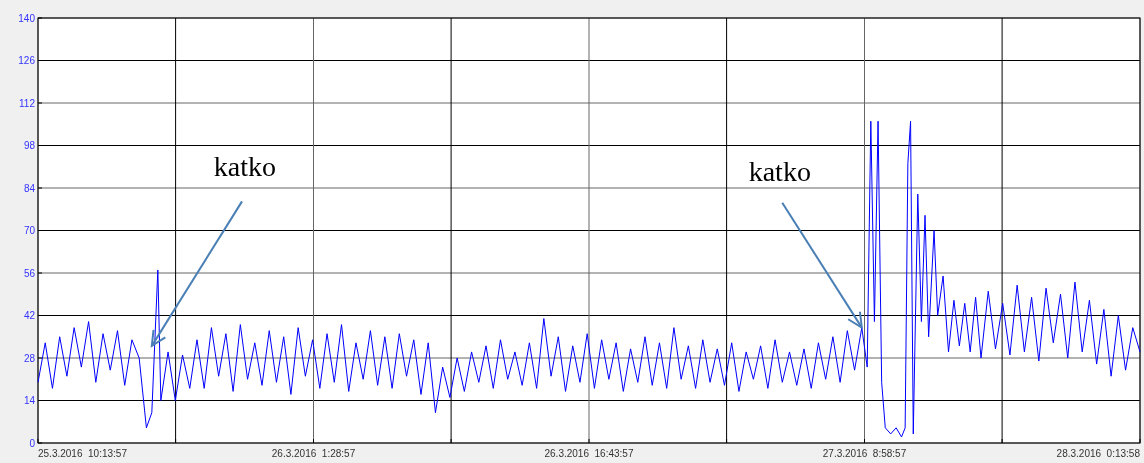 This screenshot has width=1144, height=463. Describe the element at coordinates (29, 315) in the screenshot. I see `y-tick-label: 42` at that location.